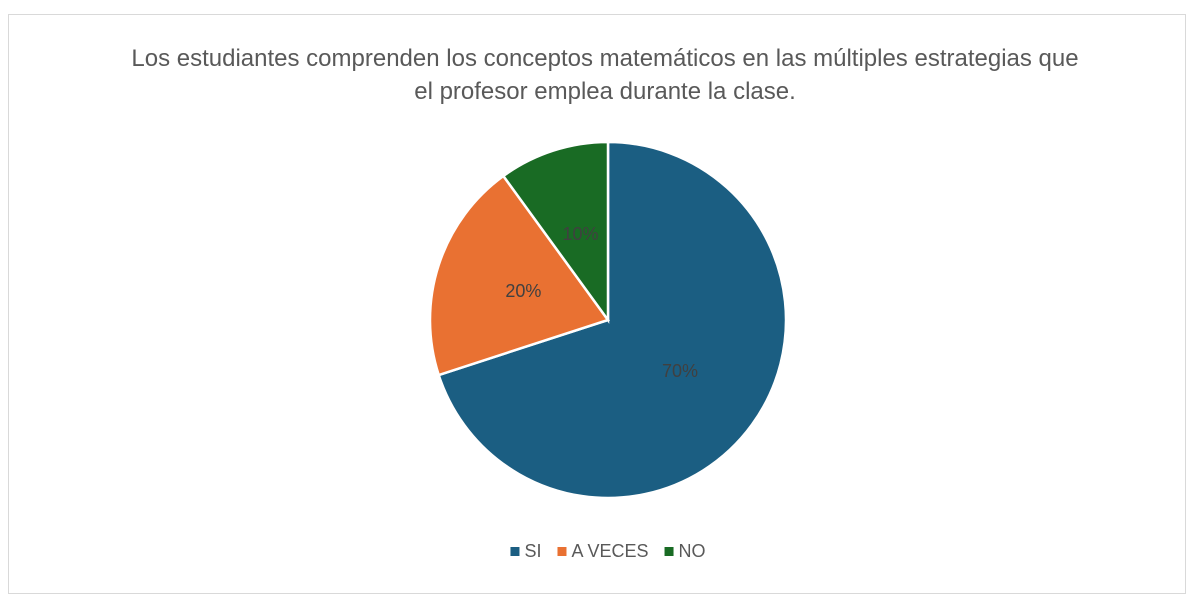  I want to click on legend-label: SI, so click(532, 551).